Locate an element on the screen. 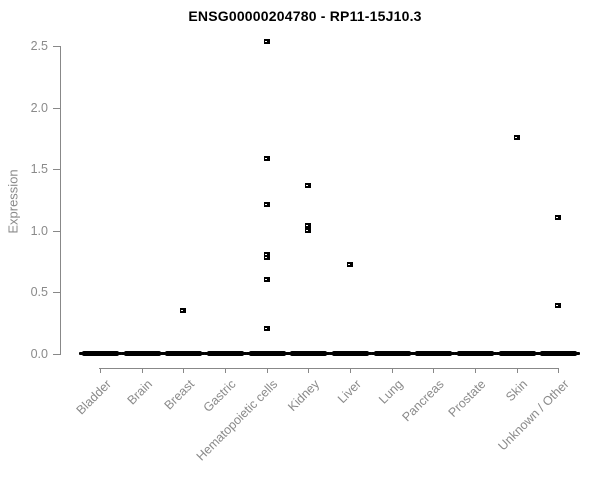  x-tick-label: Brain is located at coordinates (140, 392).